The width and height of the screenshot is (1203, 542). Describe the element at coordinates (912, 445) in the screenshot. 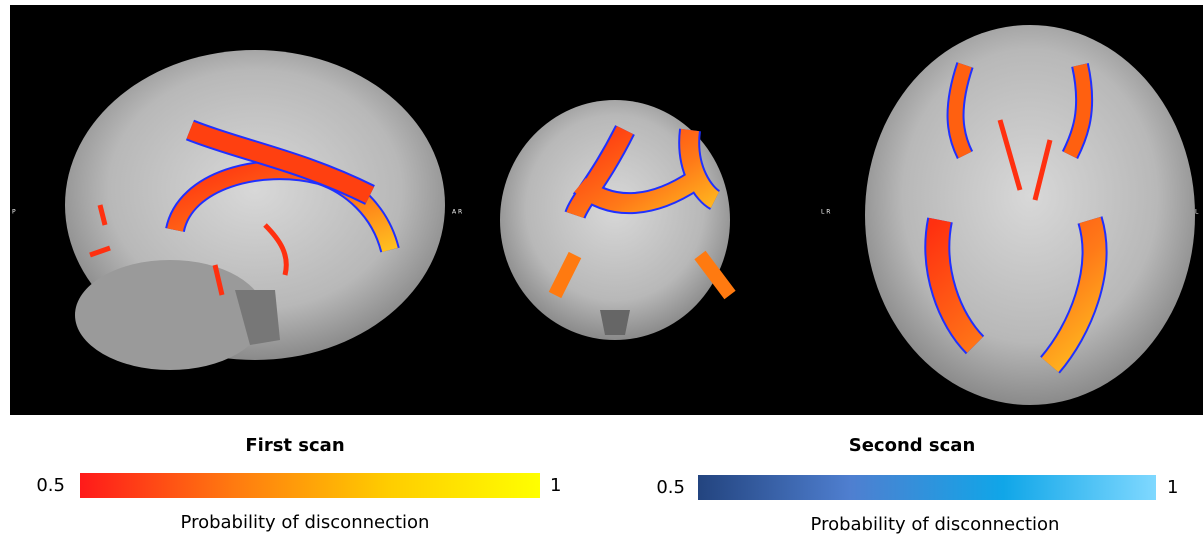

I see `colorbar-title: Second scan` at that location.